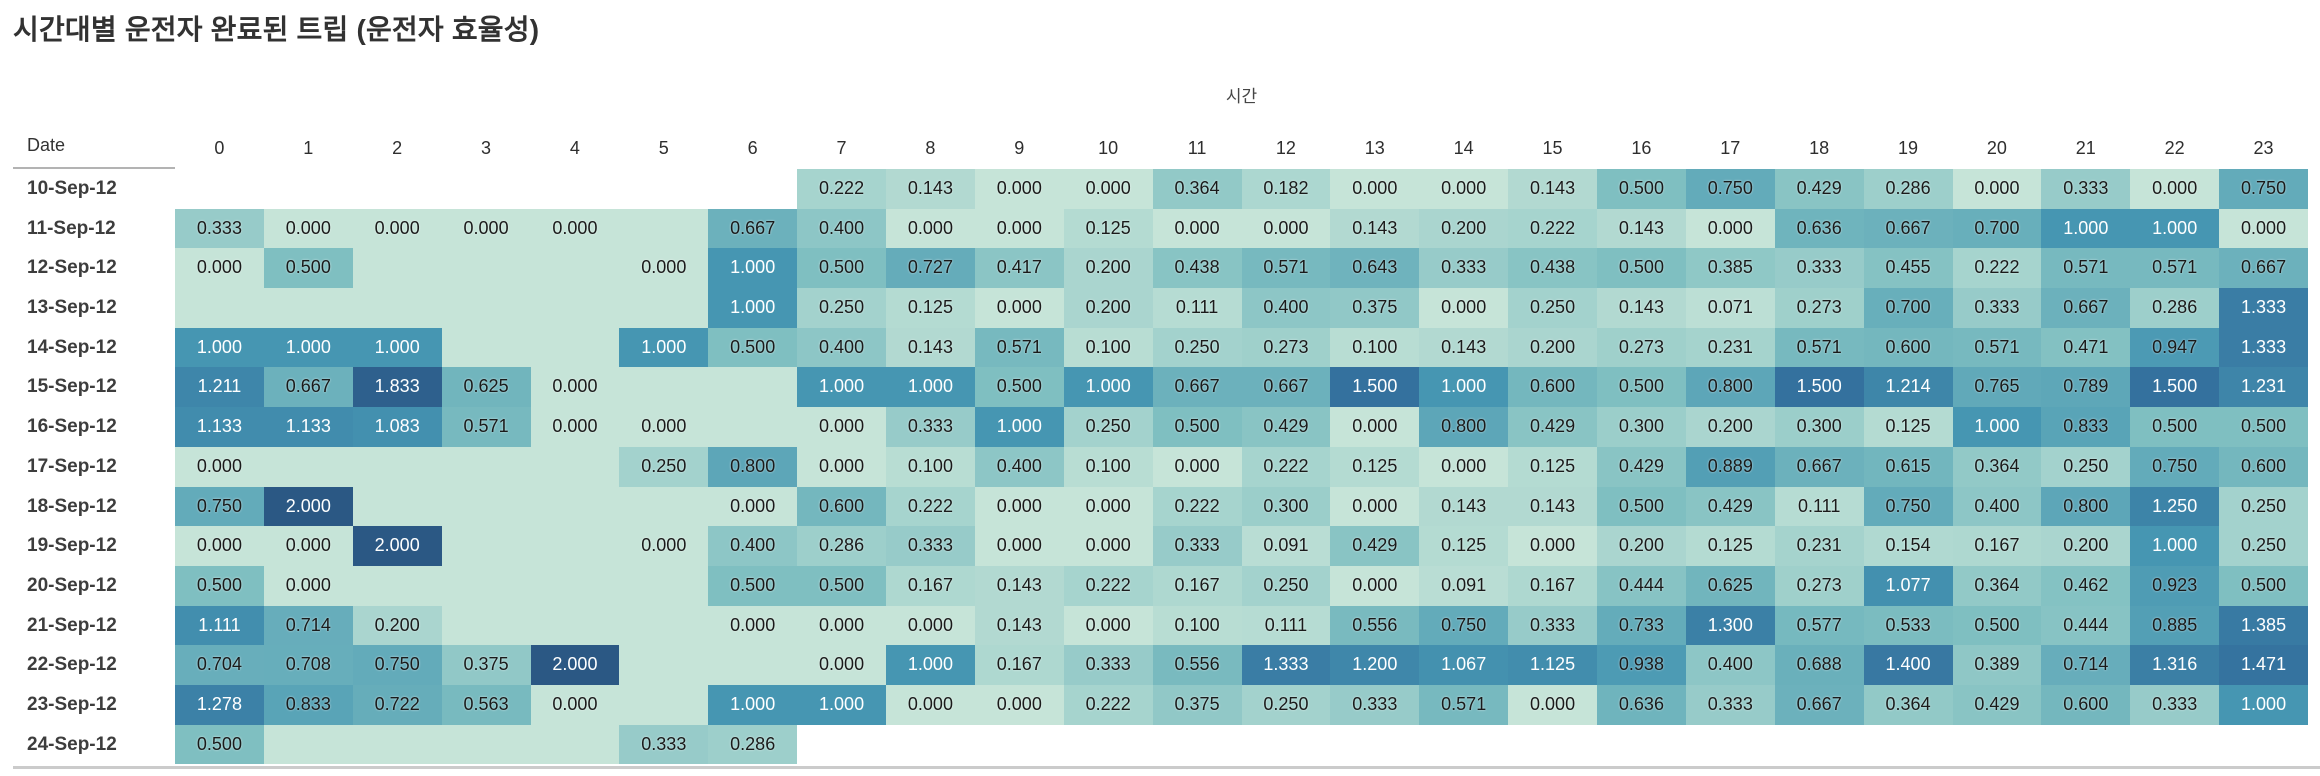 The width and height of the screenshot is (2320, 776). I want to click on heatmap-cell: 1.200, so click(1375, 665).